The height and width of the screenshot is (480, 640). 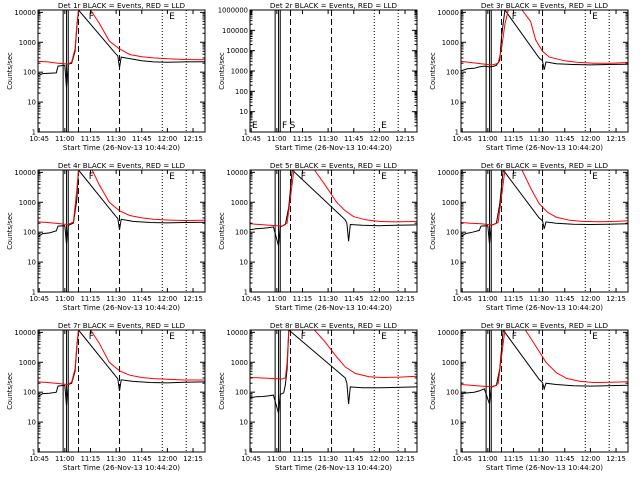 What do you see at coordinates (545, 5) in the screenshot?
I see `panel-title: Det 3r BLACK = Events, RED = LLD` at bounding box center [545, 5].